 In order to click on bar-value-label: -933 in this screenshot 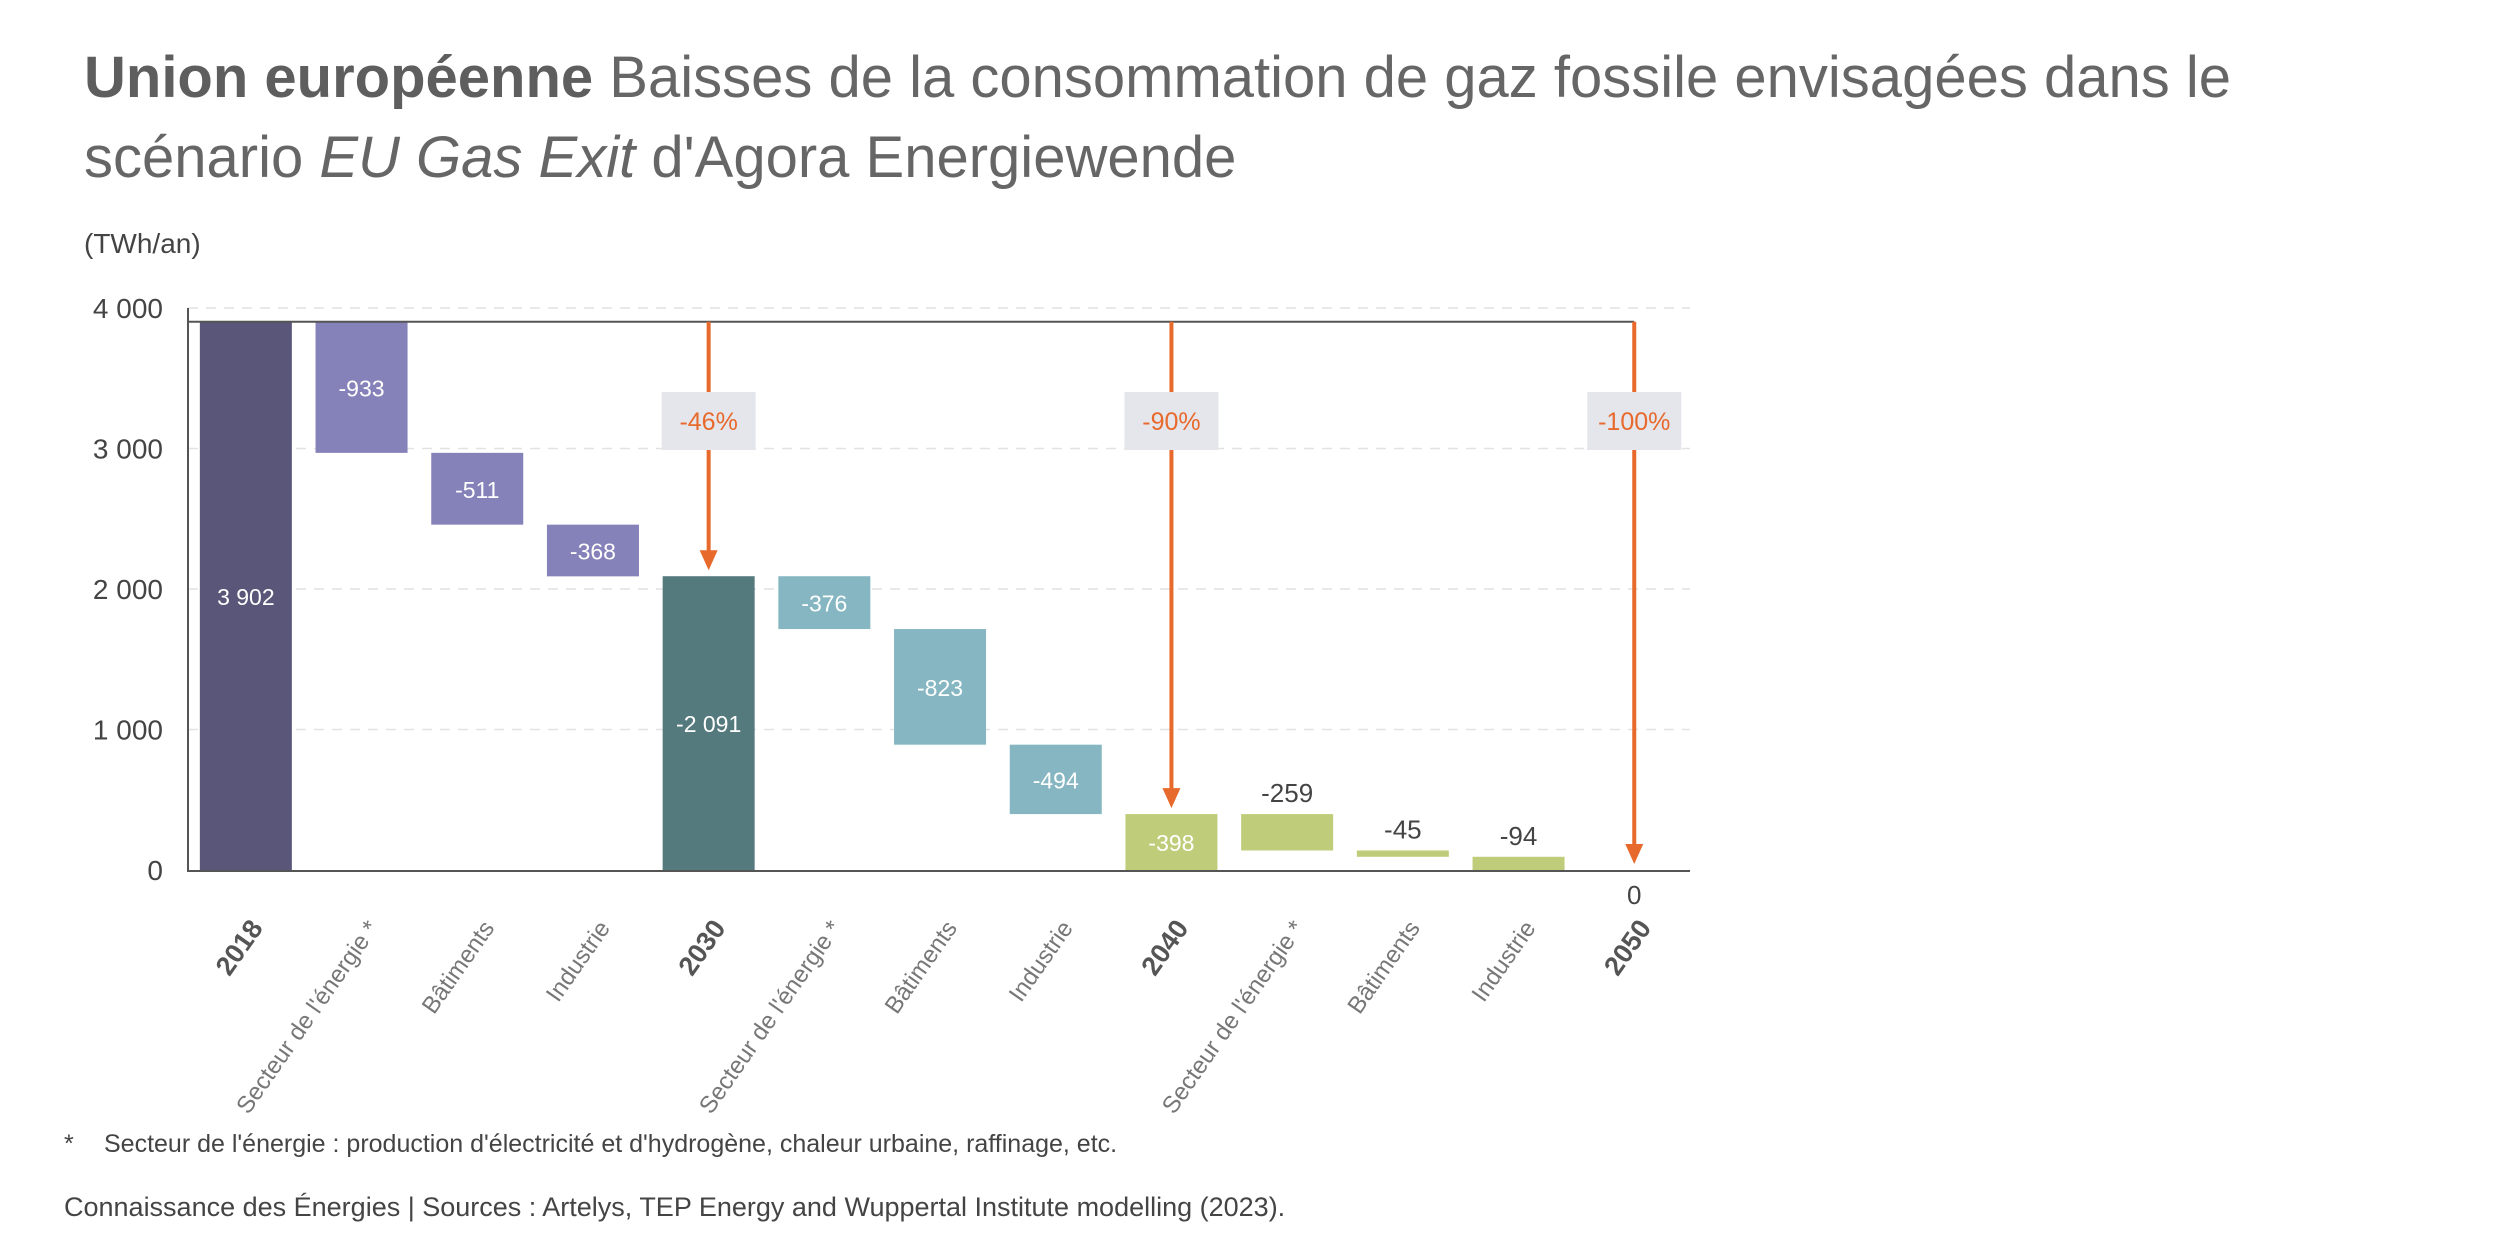, I will do `click(362, 388)`.